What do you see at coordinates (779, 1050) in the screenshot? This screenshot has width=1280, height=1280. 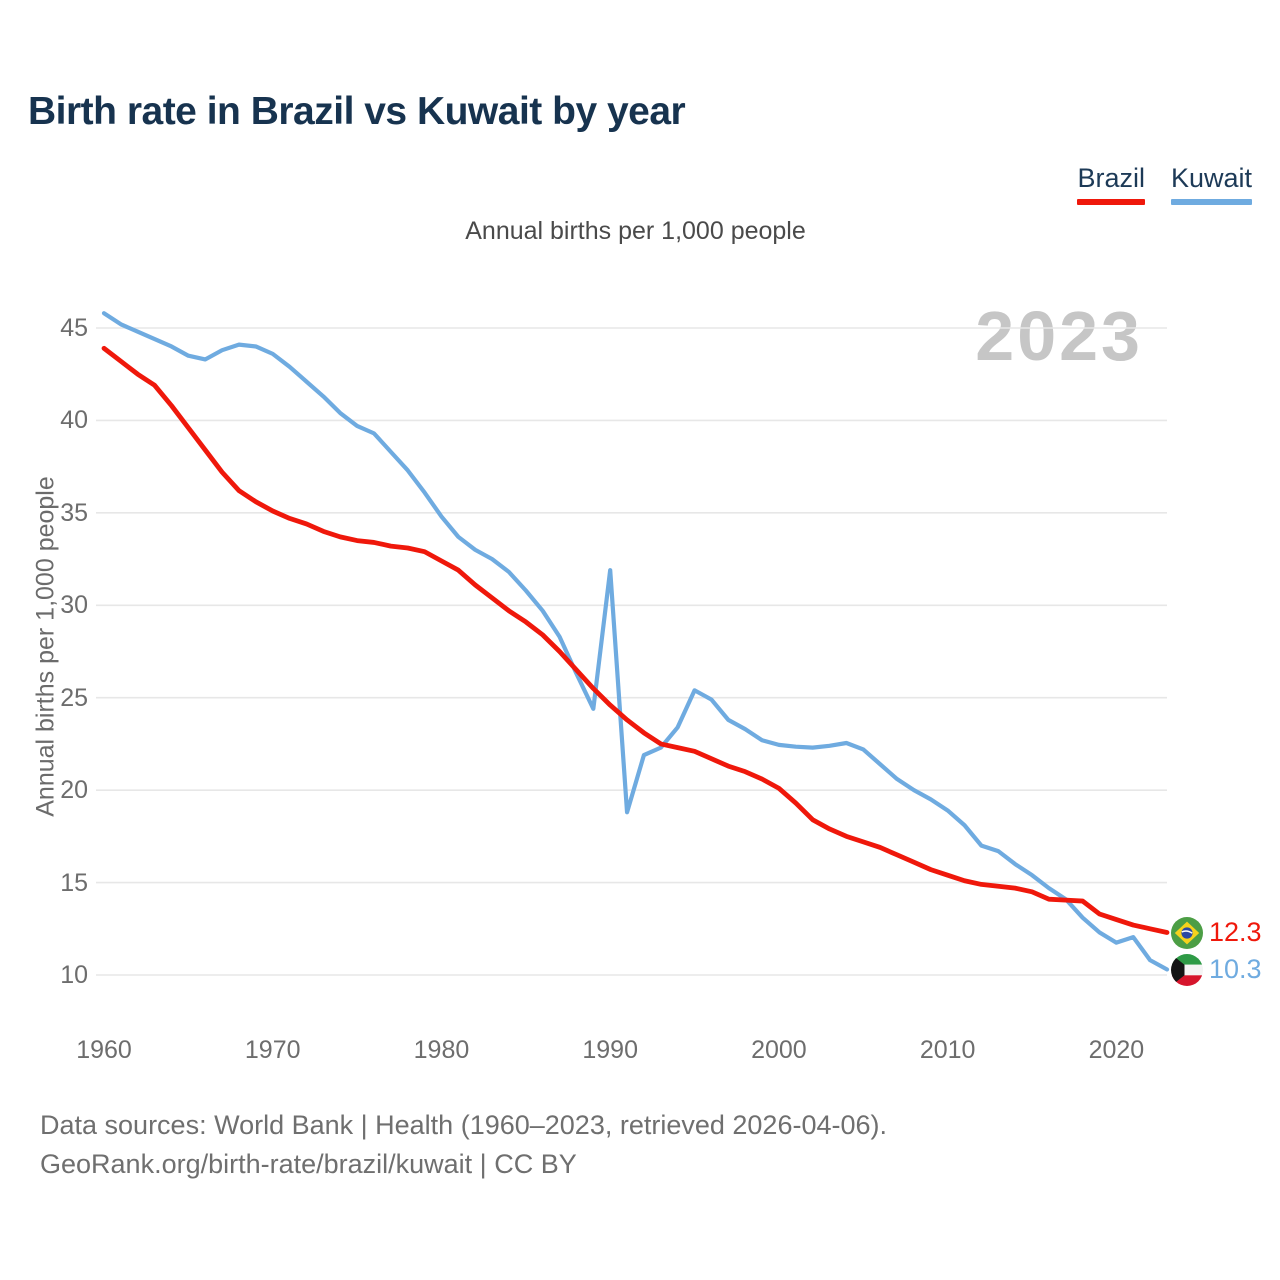 I see `x-tick-label: 2000` at bounding box center [779, 1050].